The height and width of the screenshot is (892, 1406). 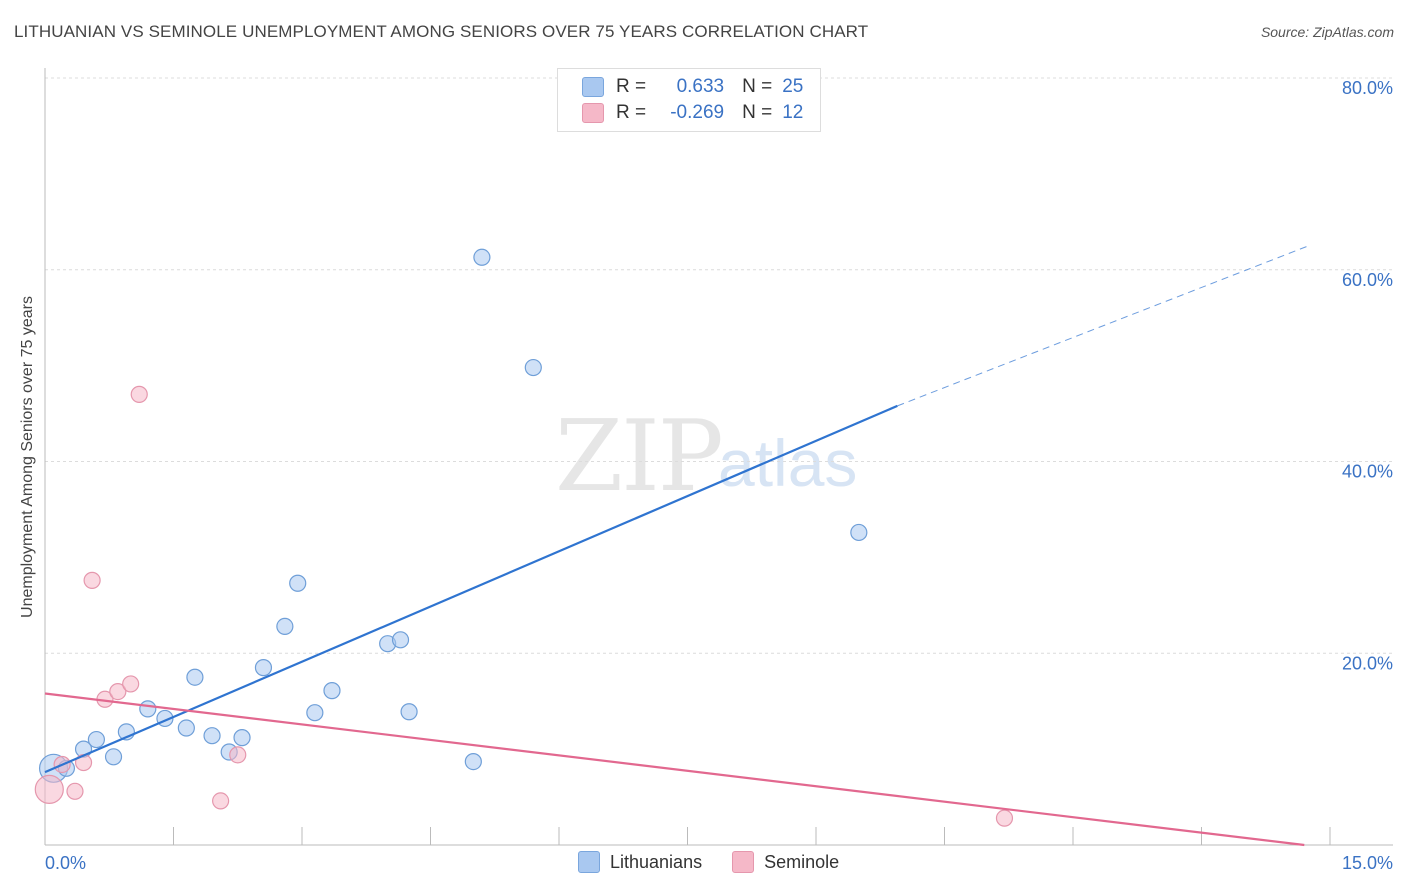 I want to click on x-tick-label: 0.0%, so click(x=65, y=863).